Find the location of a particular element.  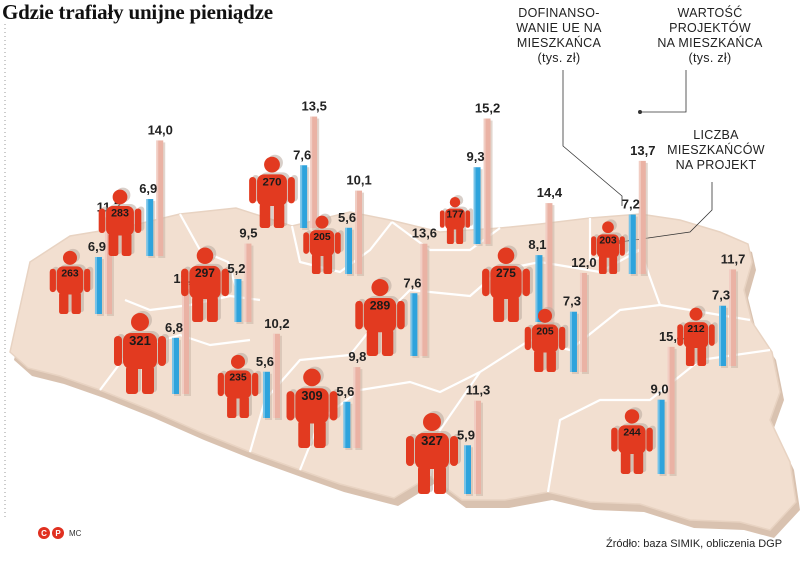

region-marker: 13,6 7,6 289 is located at coordinates (396, 292).